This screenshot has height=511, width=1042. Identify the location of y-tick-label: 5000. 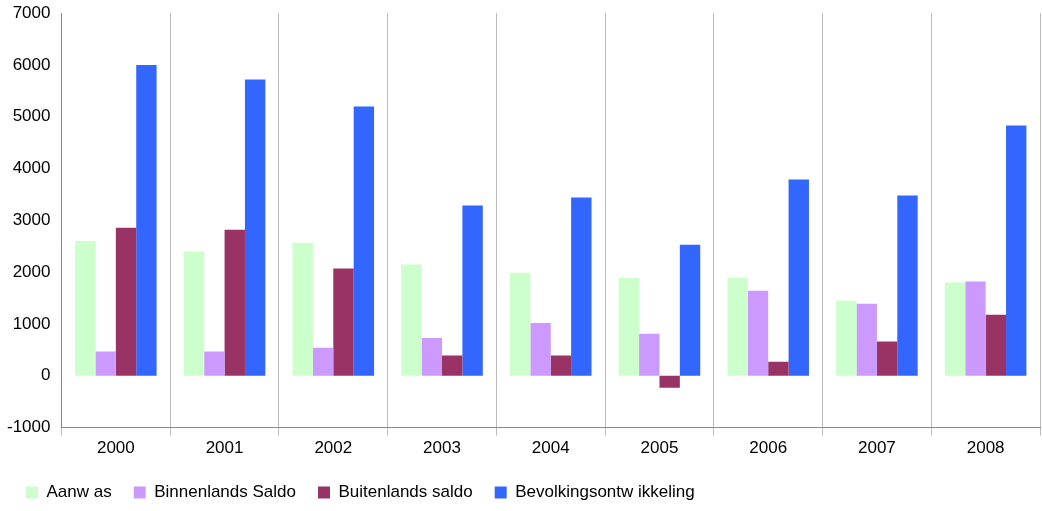
(31, 116).